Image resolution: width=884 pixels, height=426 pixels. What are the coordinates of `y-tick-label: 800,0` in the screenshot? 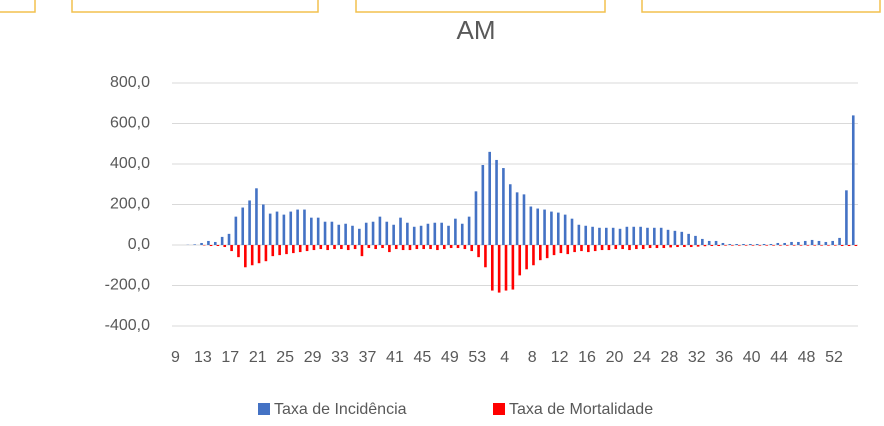 It's located at (130, 82).